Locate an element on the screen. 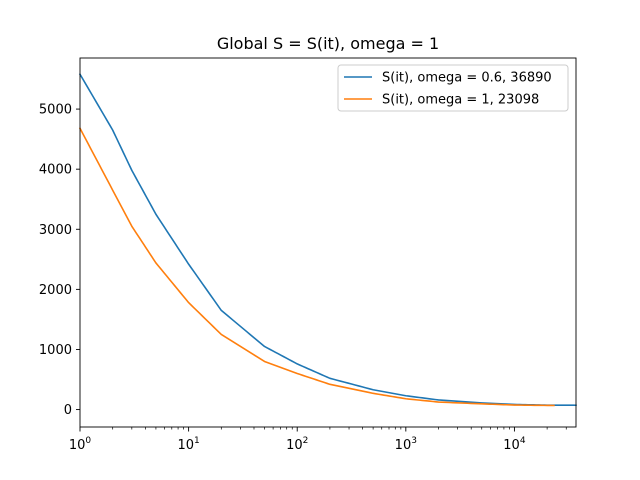 The height and width of the screenshot is (480, 640). legend-box is located at coordinates (453, 88).